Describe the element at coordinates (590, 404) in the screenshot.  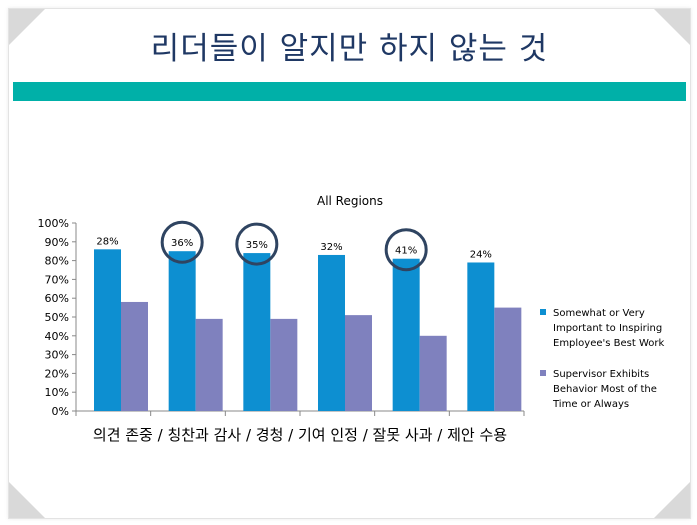
I see `legend-label: Time or Always` at that location.